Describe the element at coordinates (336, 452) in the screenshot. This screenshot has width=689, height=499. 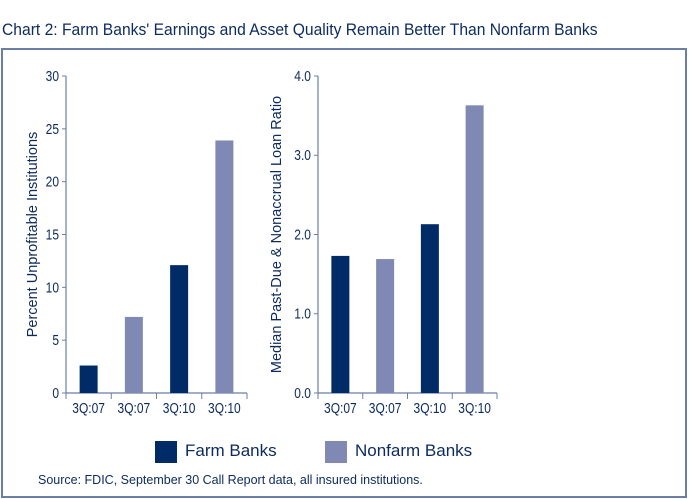
I see `legend-swatch-nonfarm` at that location.